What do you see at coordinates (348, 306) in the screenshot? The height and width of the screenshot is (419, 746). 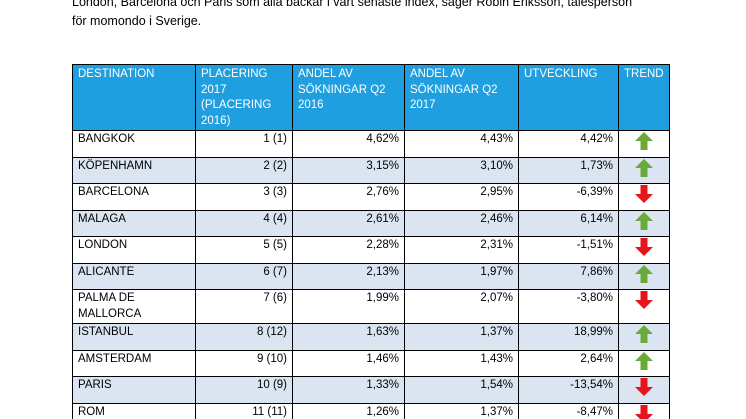 I see `cell-andel2016: 1,99%` at bounding box center [348, 306].